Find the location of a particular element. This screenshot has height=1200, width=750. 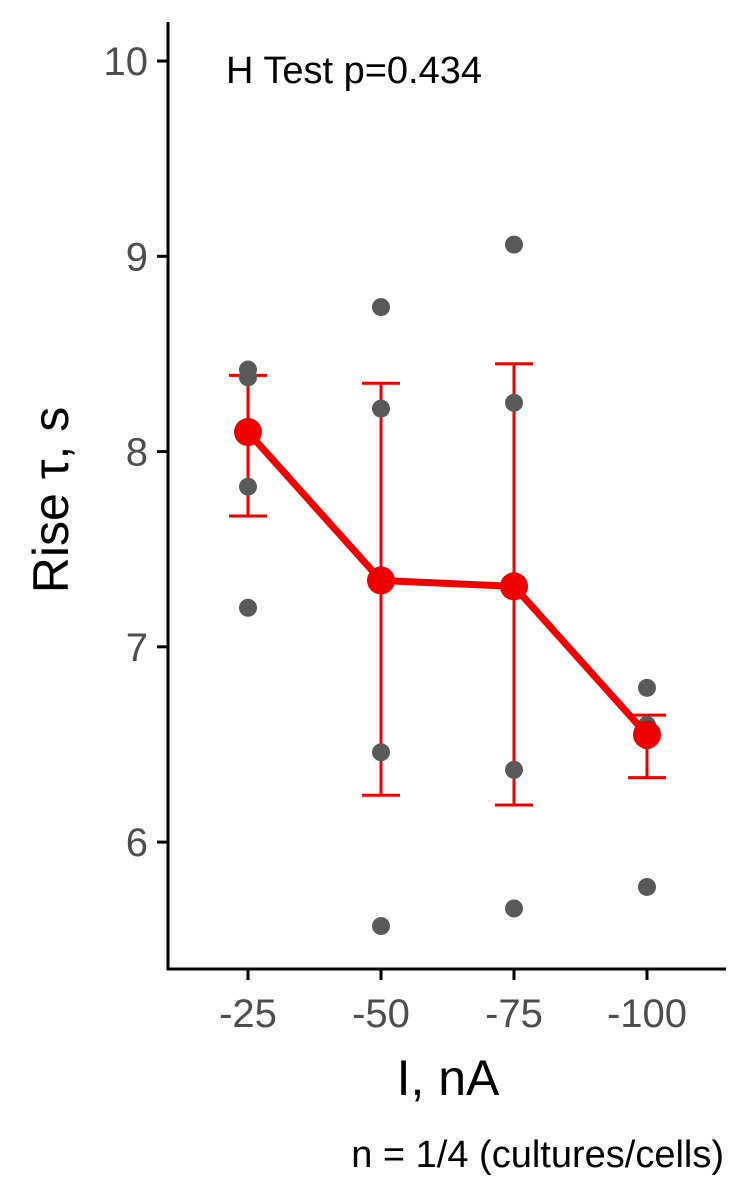

mean-line is located at coordinates (447, 583).